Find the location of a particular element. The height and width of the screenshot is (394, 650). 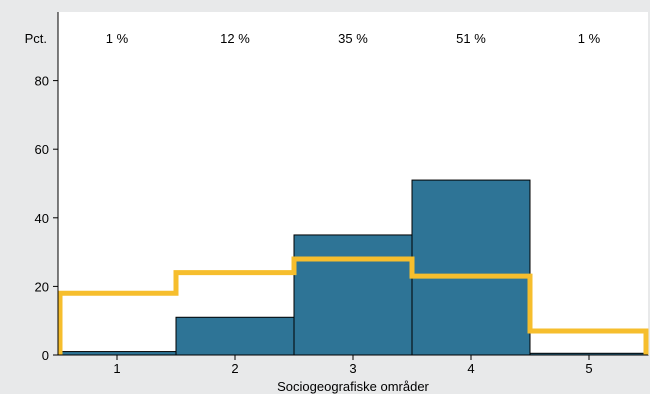

y-tick-label: 20 is located at coordinates (42, 286).